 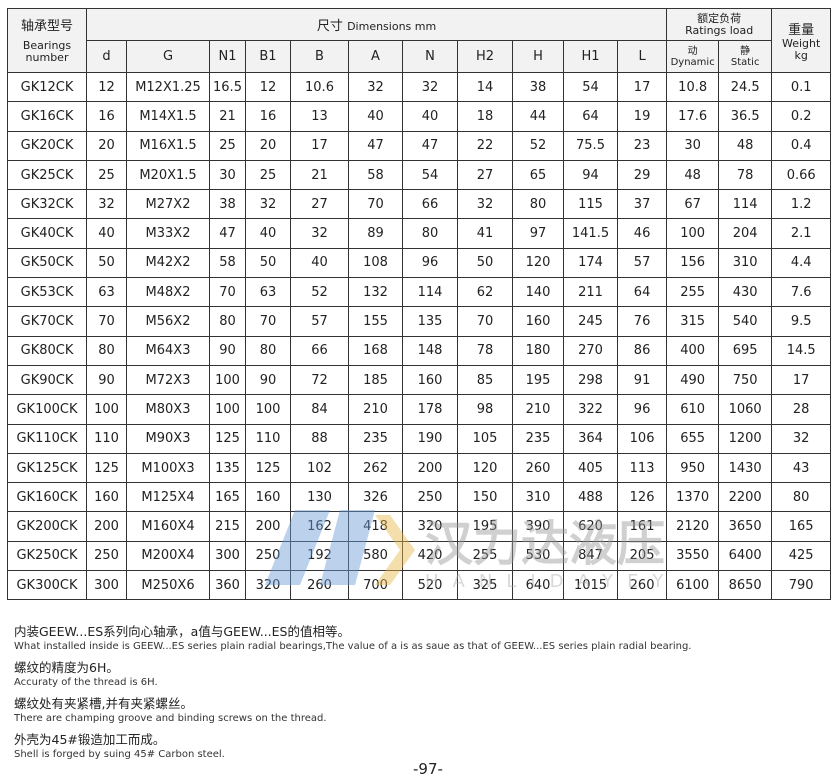 What do you see at coordinates (168, 556) in the screenshot?
I see `table-cell: M200X4` at bounding box center [168, 556].